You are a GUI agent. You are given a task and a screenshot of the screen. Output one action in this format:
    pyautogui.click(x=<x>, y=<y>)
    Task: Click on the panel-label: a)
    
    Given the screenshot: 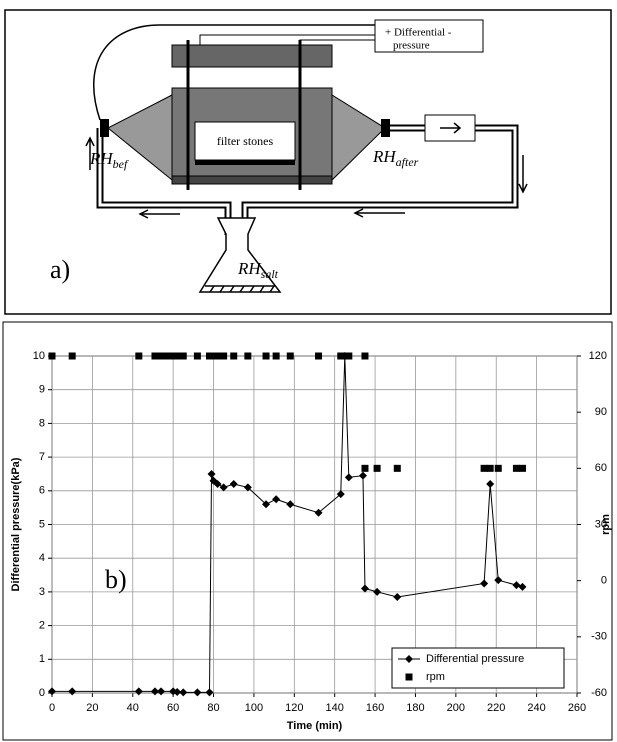 What is the action you would take?
    pyautogui.click(x=60, y=269)
    